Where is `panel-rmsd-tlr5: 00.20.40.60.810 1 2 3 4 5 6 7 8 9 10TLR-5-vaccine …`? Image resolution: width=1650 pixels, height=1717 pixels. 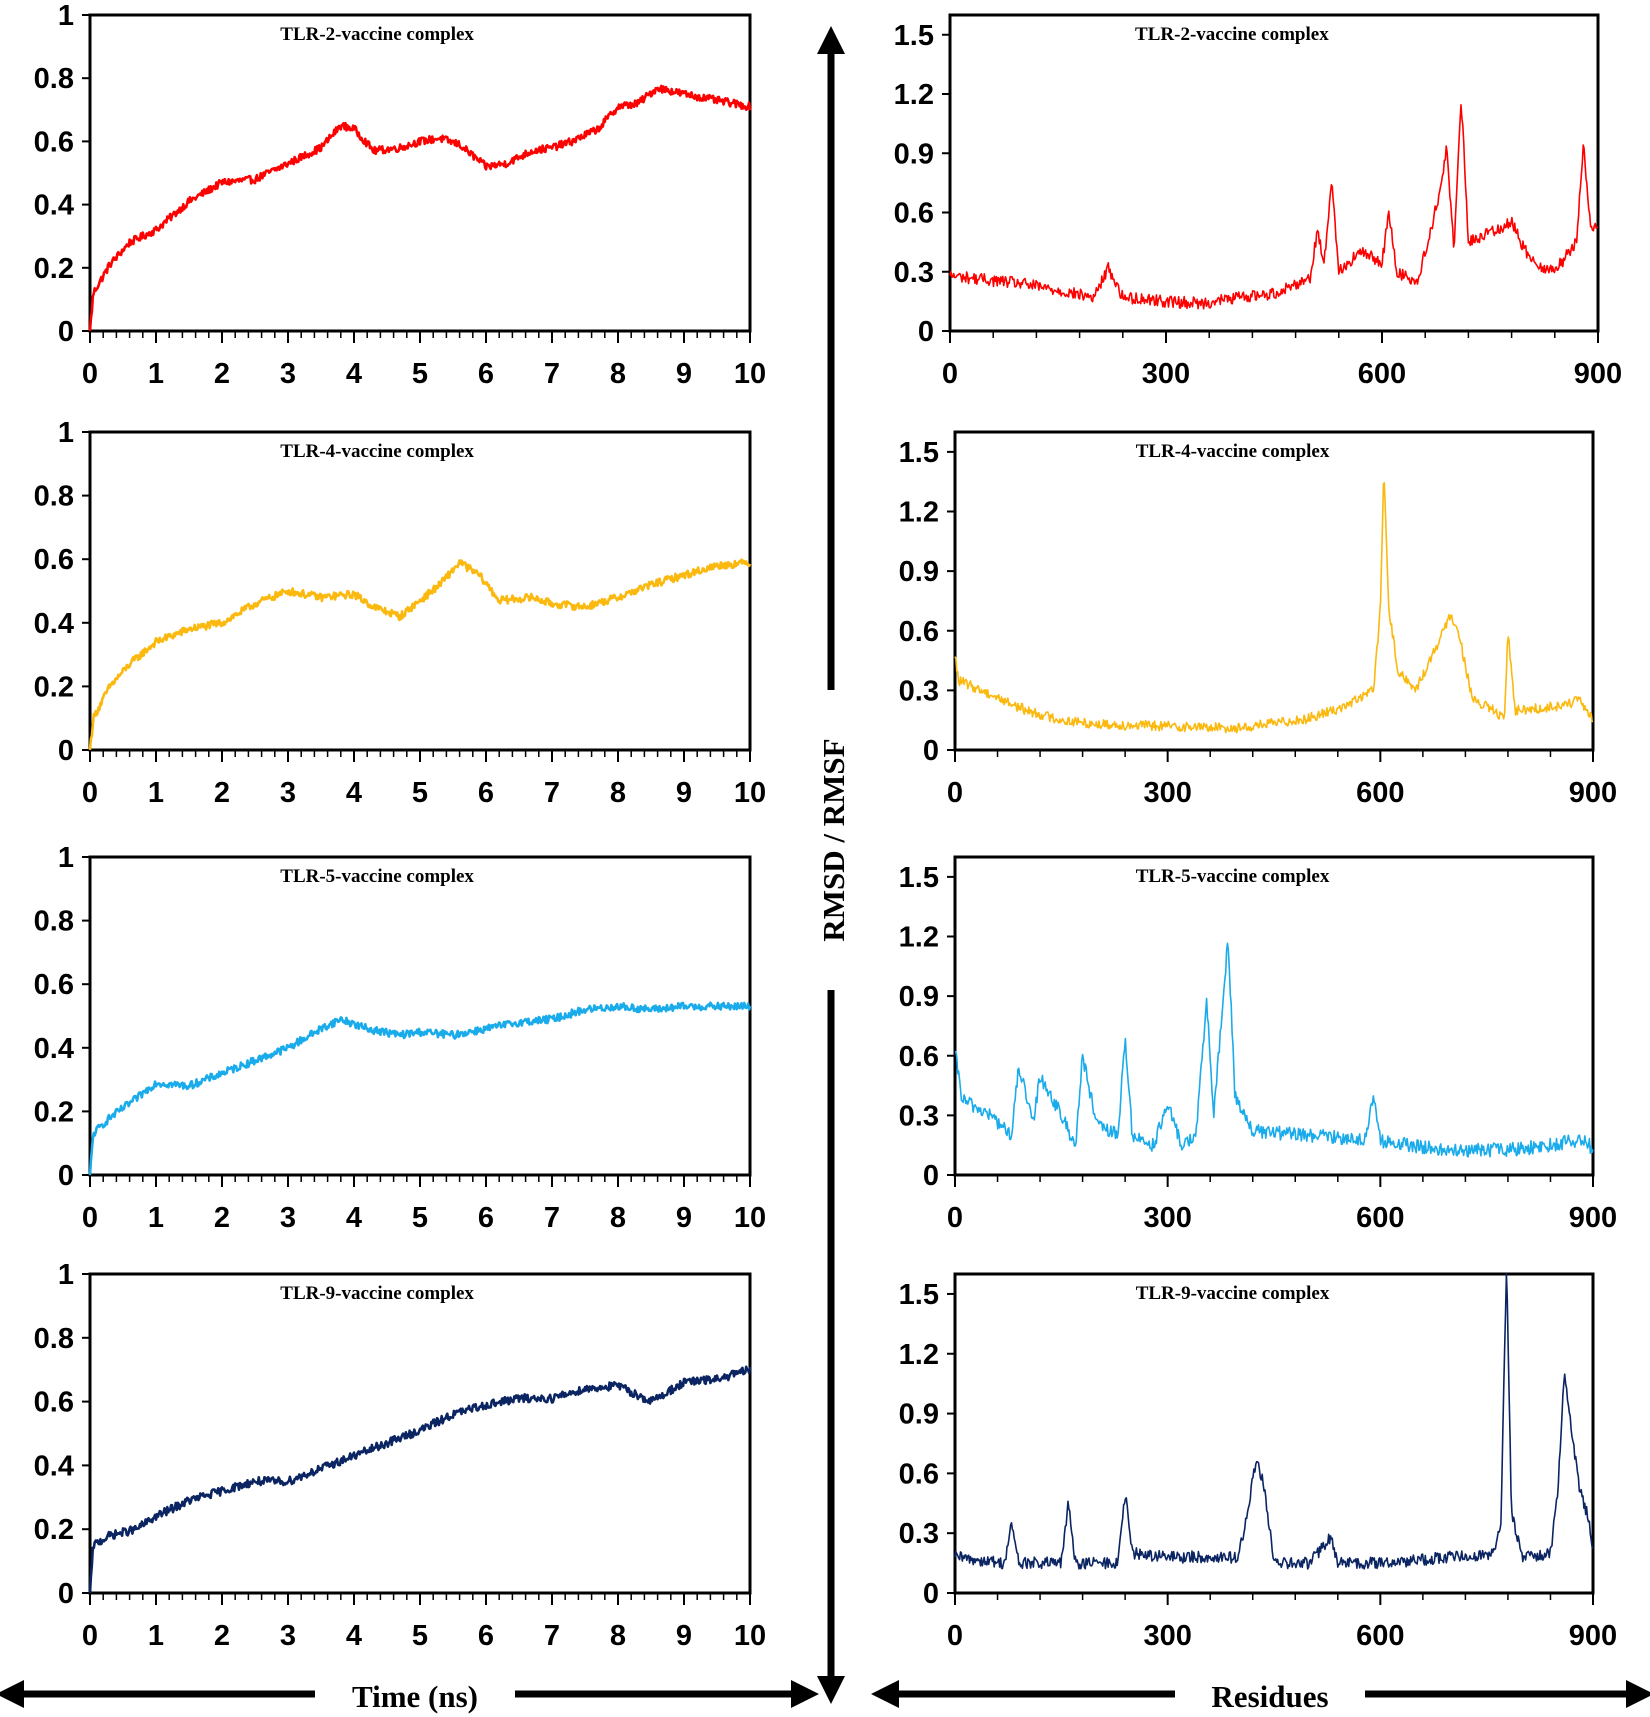
panel-rmsd-tlr5: 00.20.40.60.810 1 2 3 4 5 6 7 8 9 10TLR-5-vaccine … is located at coordinates (400, 1038).